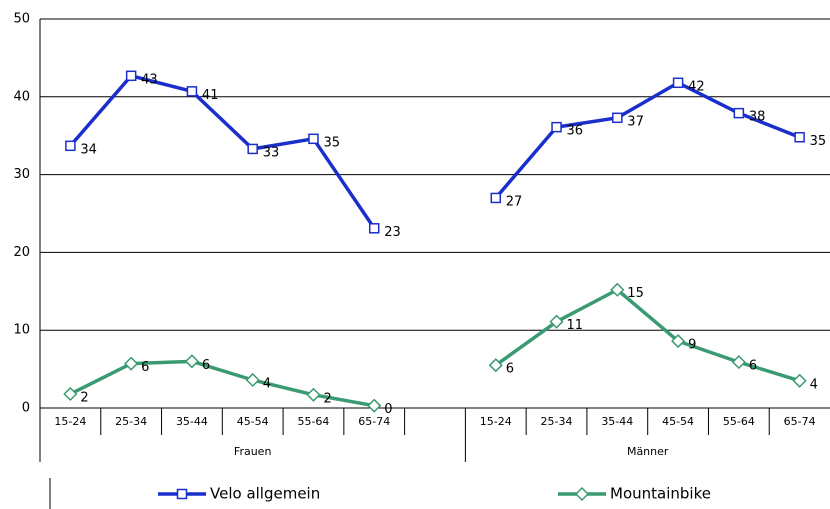 The height and width of the screenshot is (509, 830). I want to click on y-tick-label: 10, so click(21, 330).